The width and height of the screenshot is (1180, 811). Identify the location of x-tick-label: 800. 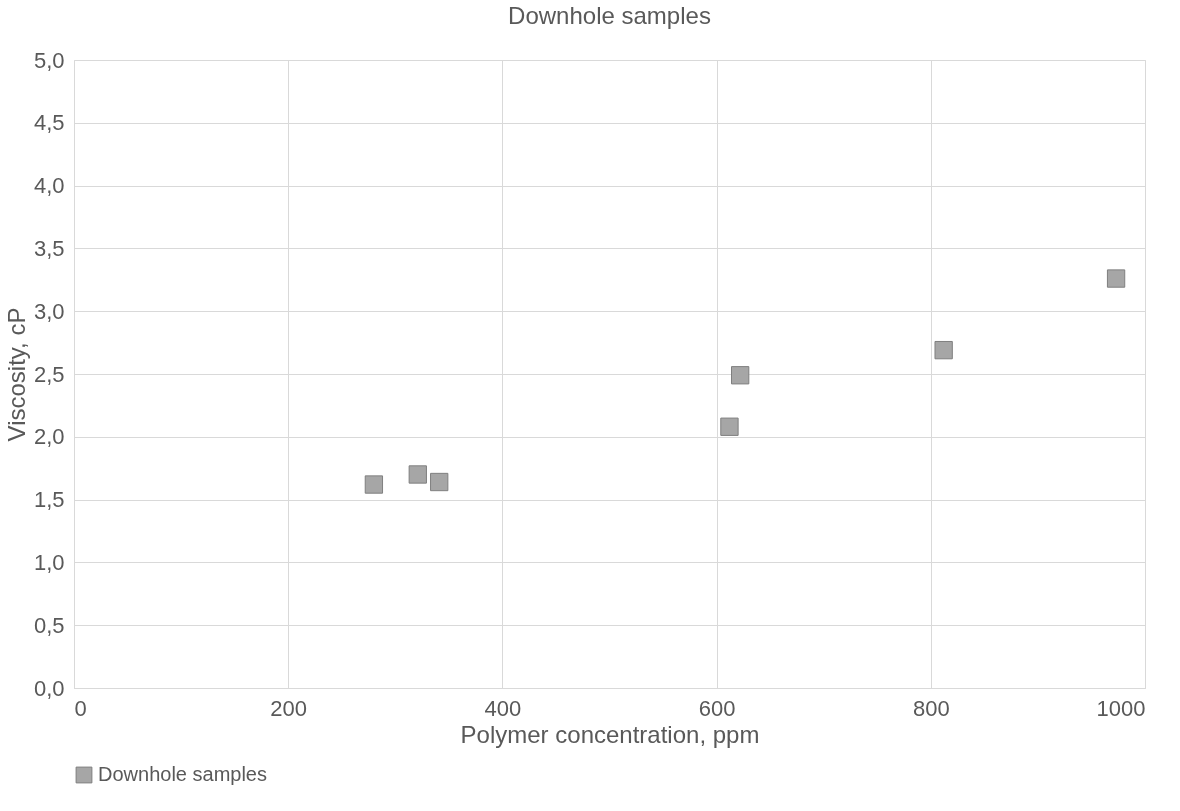
(931, 708).